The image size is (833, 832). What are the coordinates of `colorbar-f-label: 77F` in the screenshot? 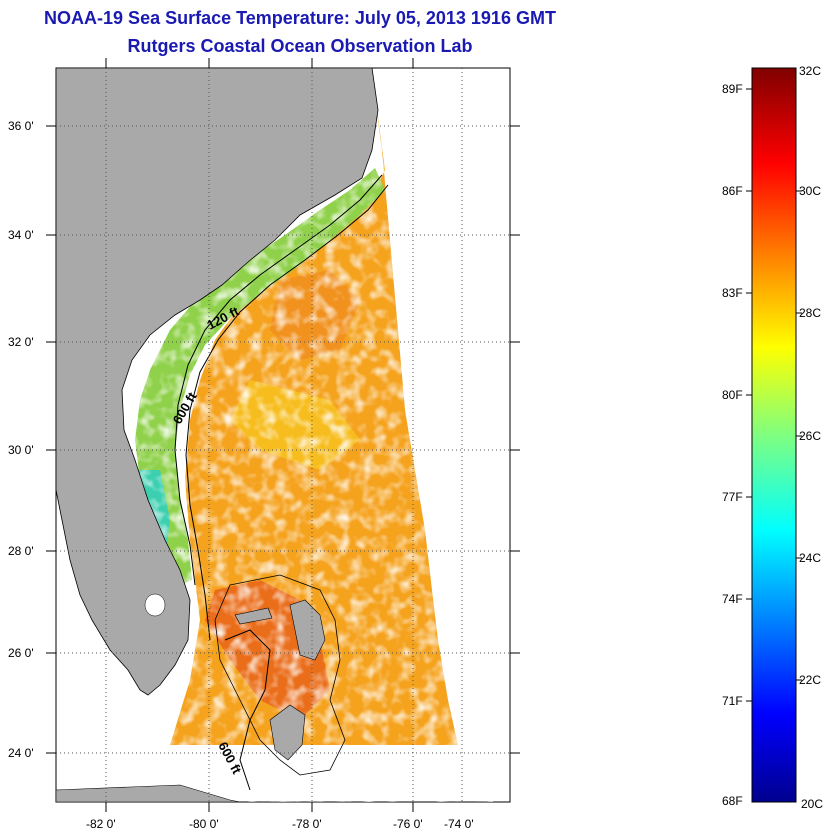 It's located at (732, 497).